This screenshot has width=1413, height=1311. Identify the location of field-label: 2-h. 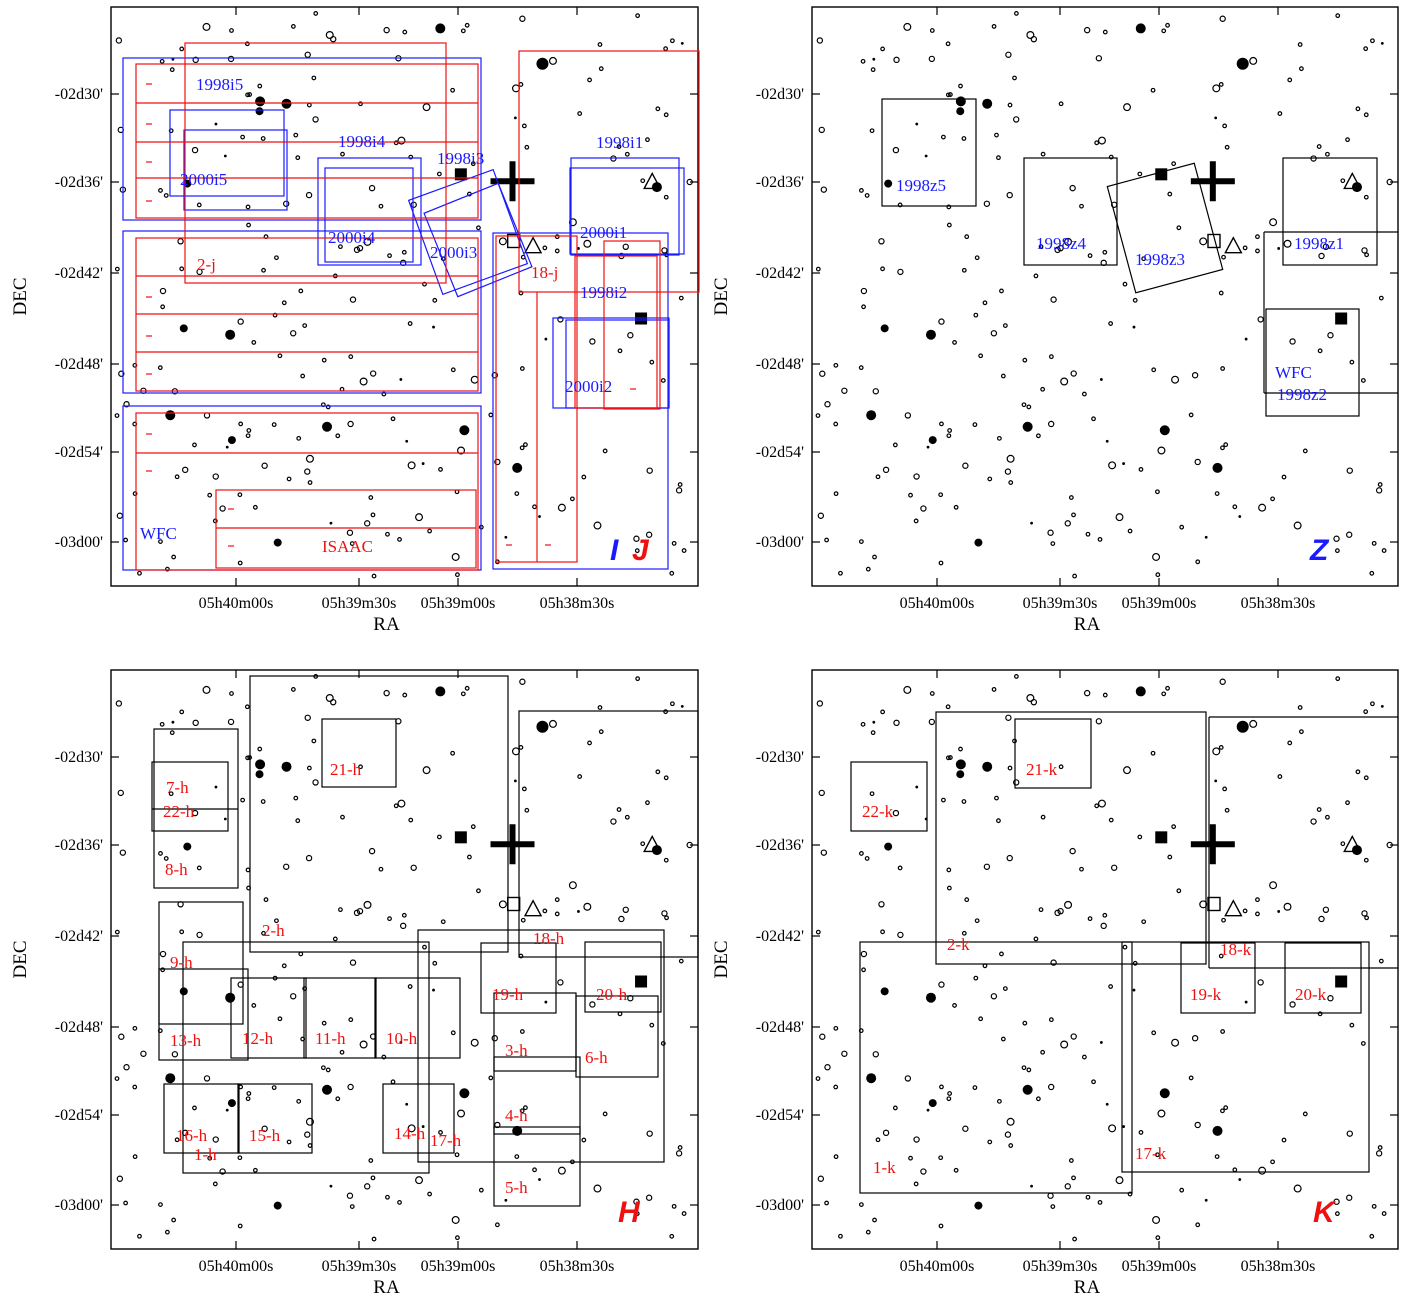
(273, 930).